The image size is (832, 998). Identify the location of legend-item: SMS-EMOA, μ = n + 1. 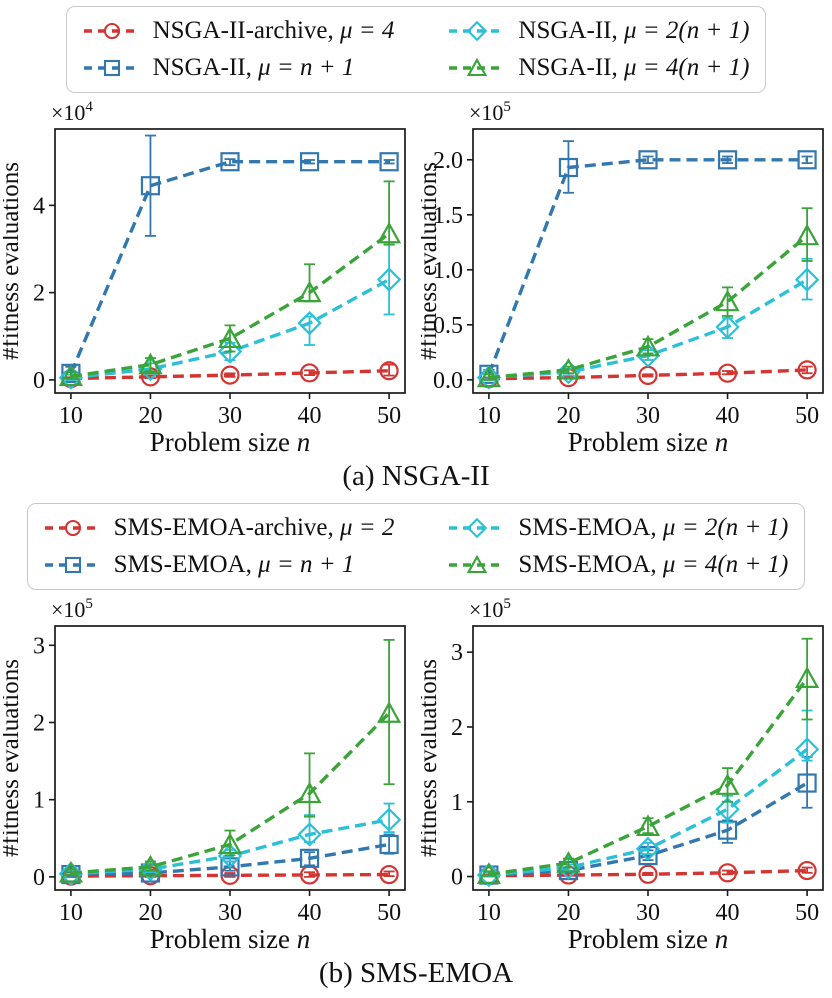
(219, 565).